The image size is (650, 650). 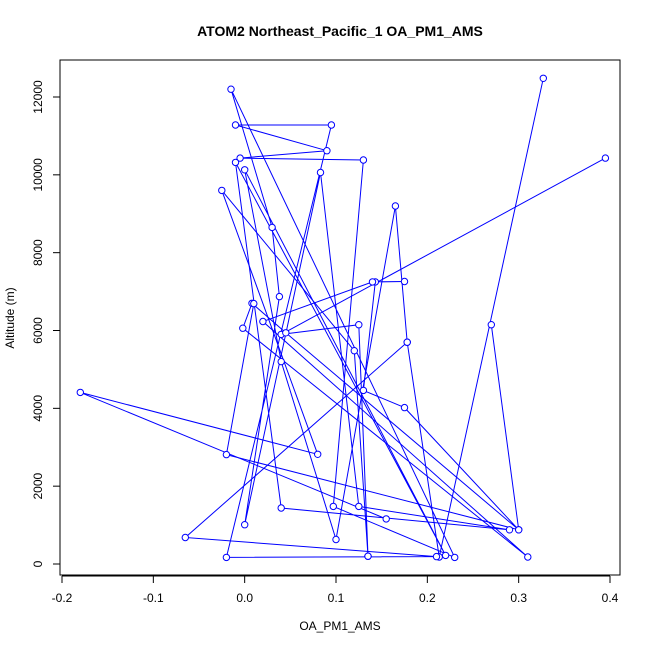 I want to click on y-axis-label: Altitude (m), so click(x=10, y=317).